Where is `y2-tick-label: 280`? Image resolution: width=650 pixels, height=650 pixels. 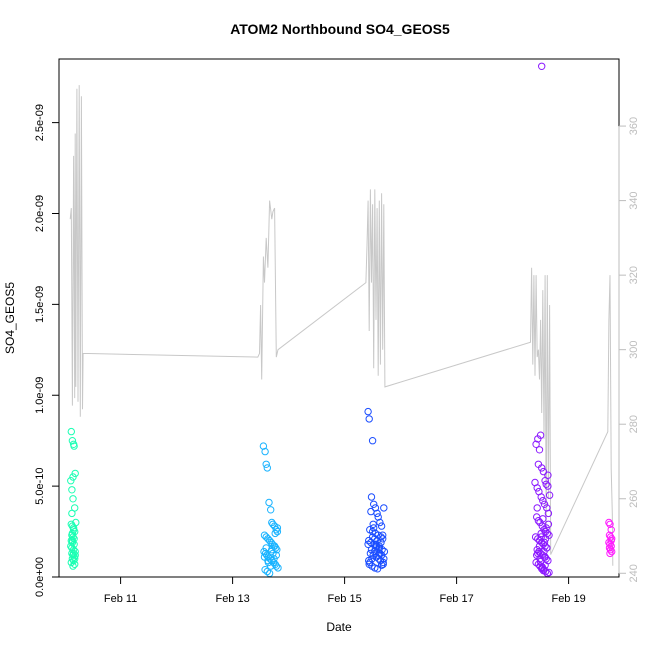
y2-tick-label: 280 is located at coordinates (634, 424).